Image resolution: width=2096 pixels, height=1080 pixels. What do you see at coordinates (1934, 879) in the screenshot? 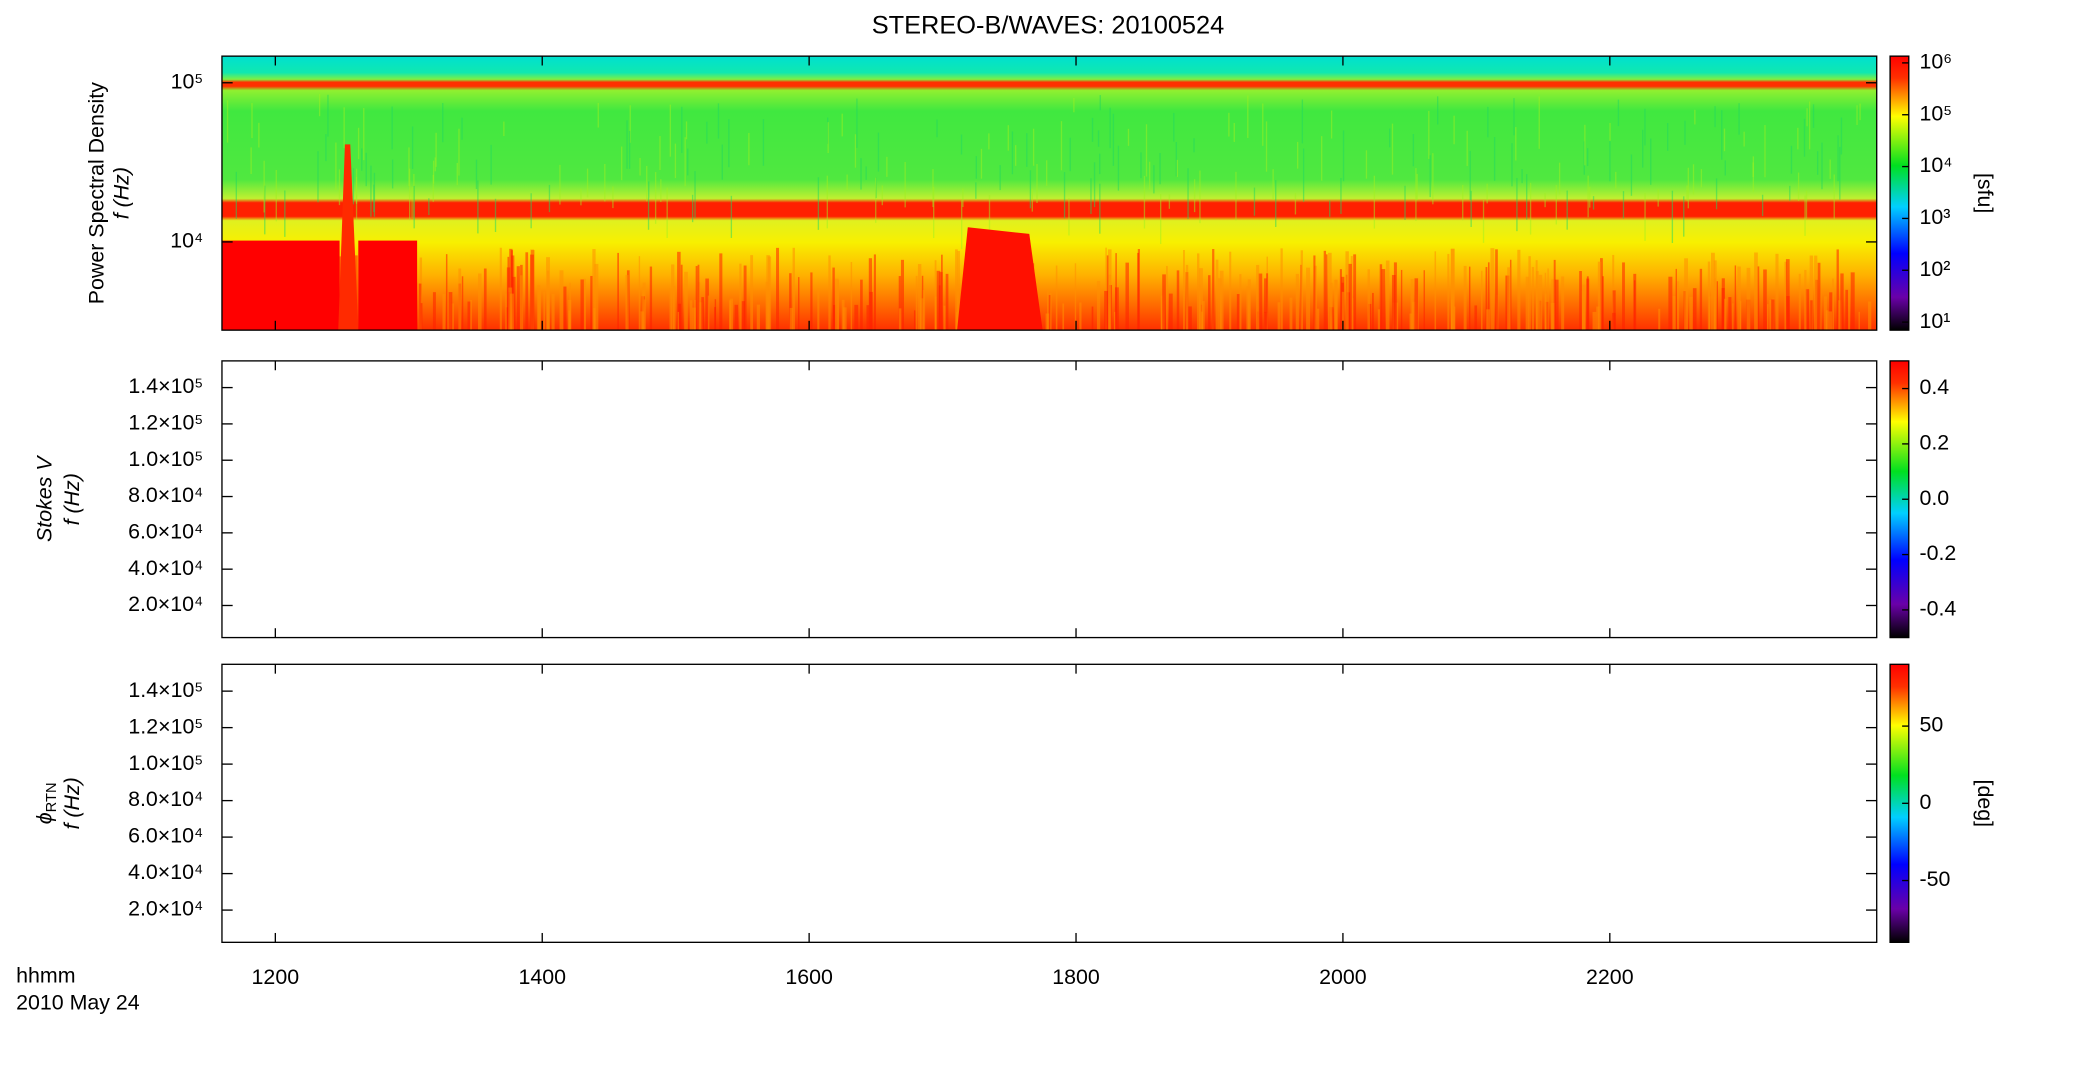
I see `colorbar-tick-label: -50` at bounding box center [1934, 879].